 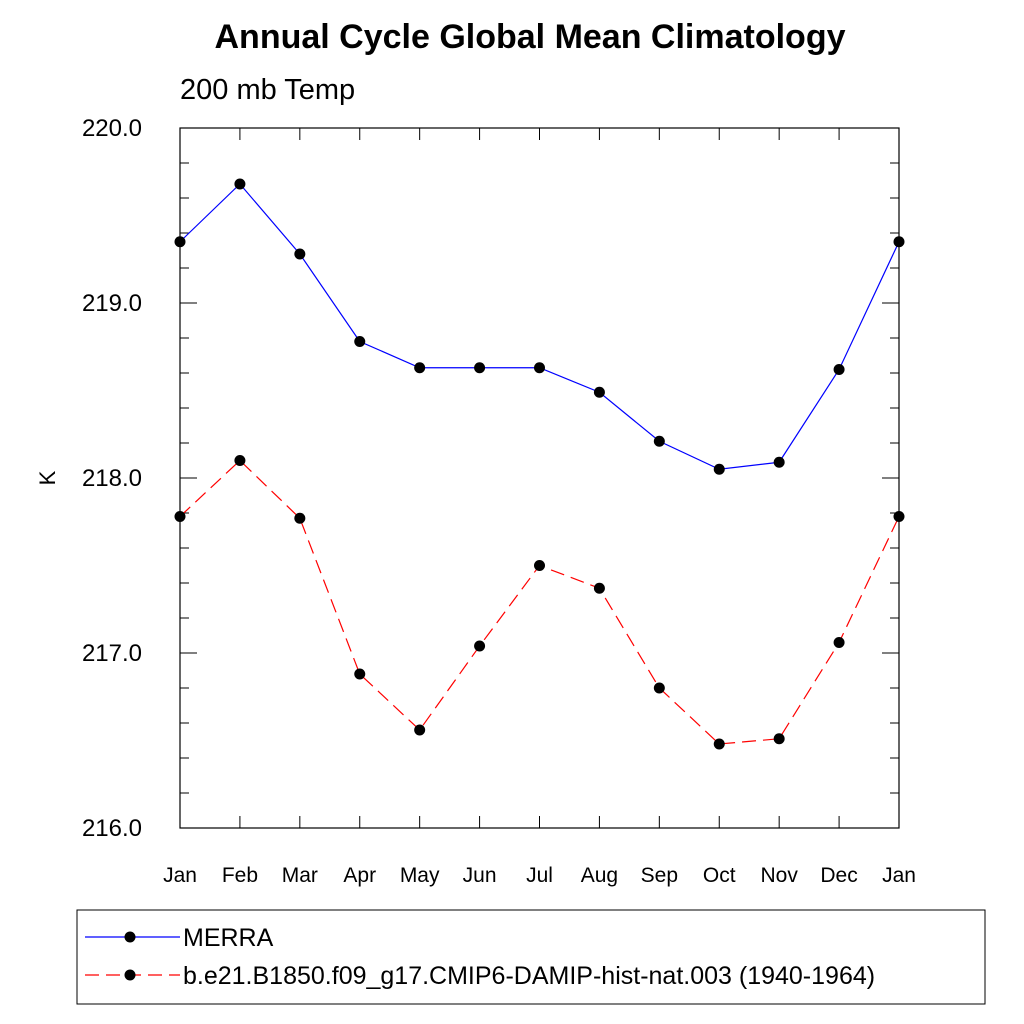 I want to click on chart-subtitle: 200 mb Temp, so click(x=267, y=90).